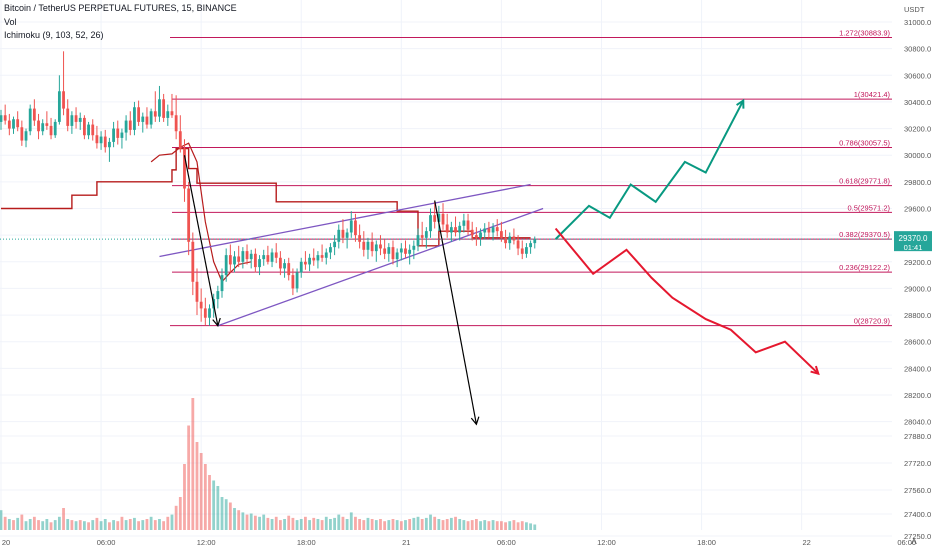 The image size is (932, 550). Describe the element at coordinates (706, 542) in the screenshot. I see `time-tick-label: 18:00` at that location.